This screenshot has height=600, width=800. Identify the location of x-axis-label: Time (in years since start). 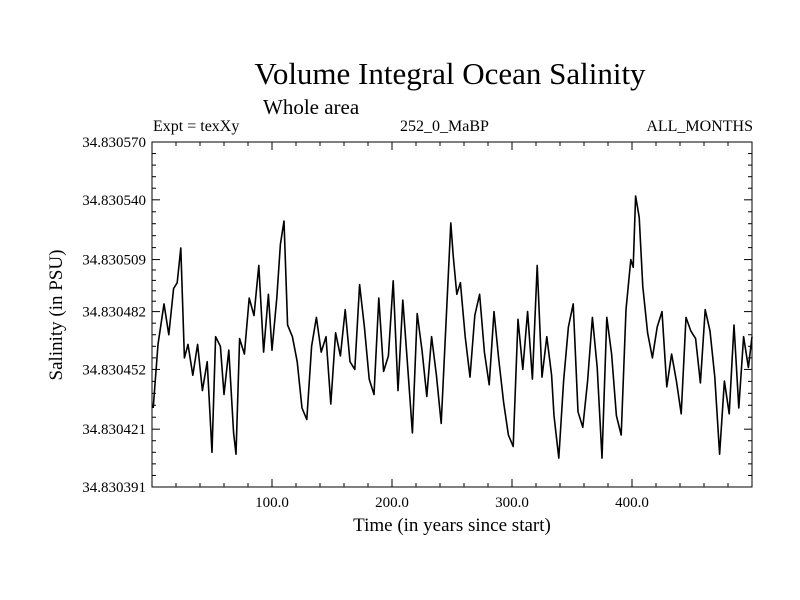
(452, 525).